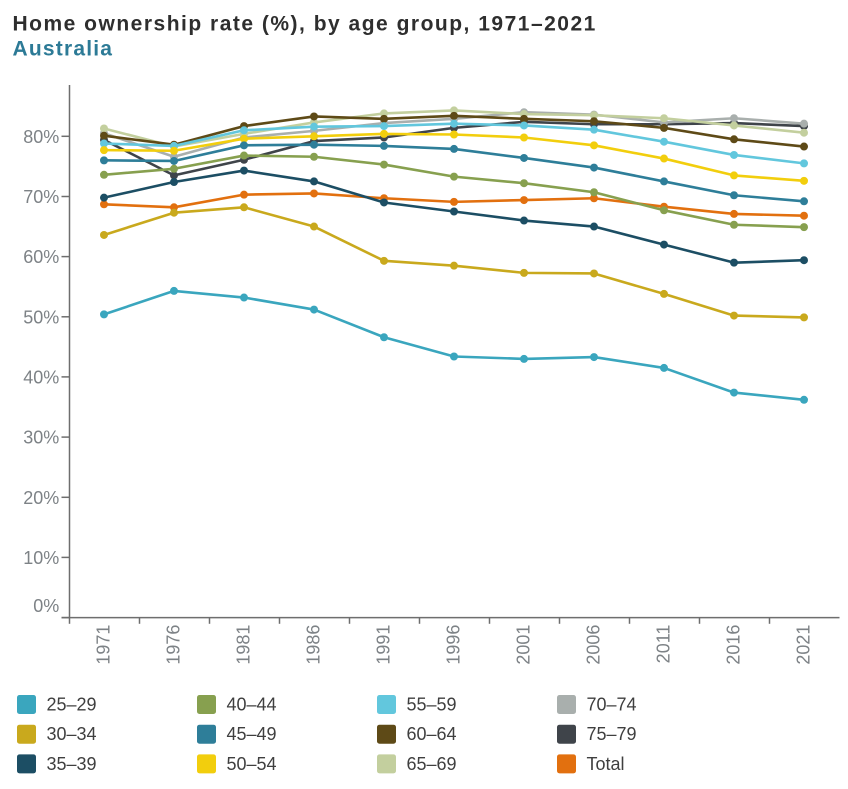 The width and height of the screenshot is (848, 789). What do you see at coordinates (63, 49) in the screenshot?
I see `svg-text: Australia` at bounding box center [63, 49].